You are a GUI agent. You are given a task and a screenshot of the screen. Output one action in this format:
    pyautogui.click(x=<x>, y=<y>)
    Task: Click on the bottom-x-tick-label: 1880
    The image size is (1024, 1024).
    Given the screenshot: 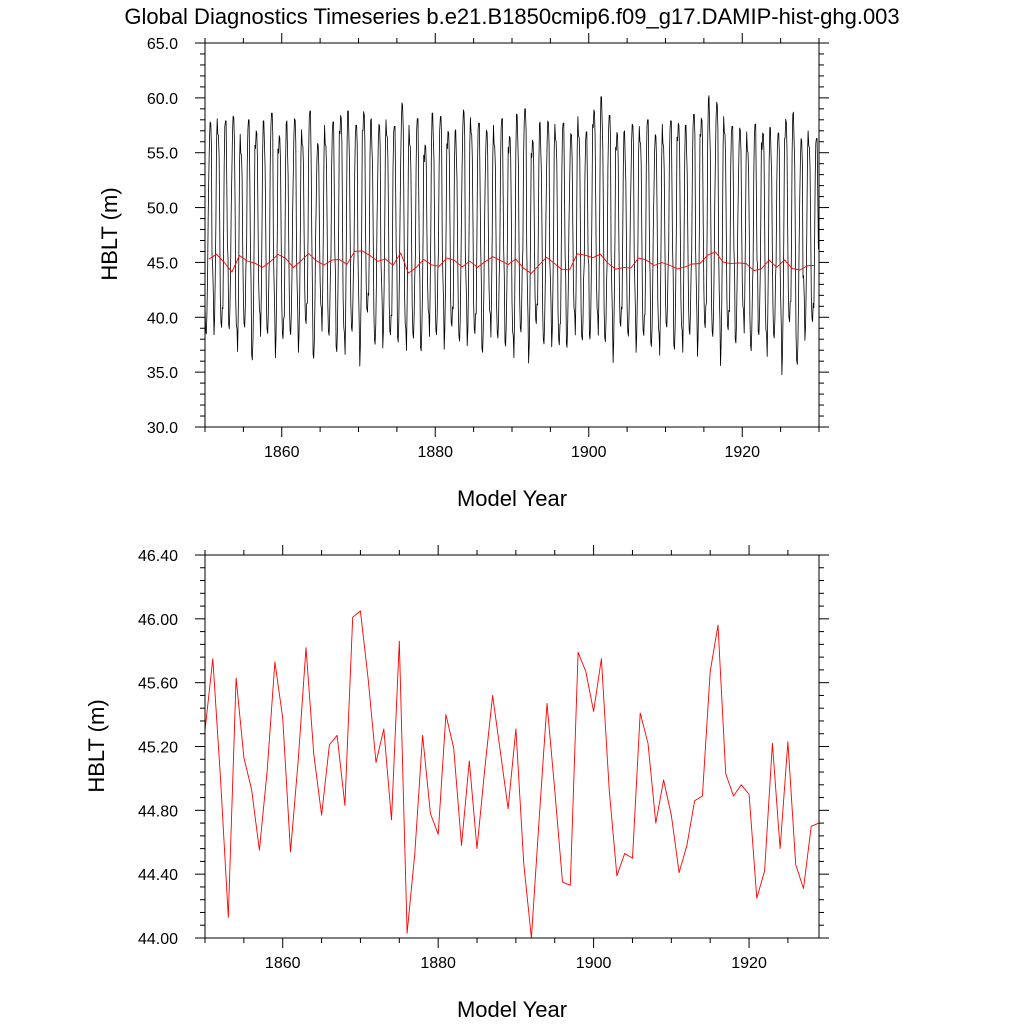 What is the action you would take?
    pyautogui.click(x=438, y=963)
    